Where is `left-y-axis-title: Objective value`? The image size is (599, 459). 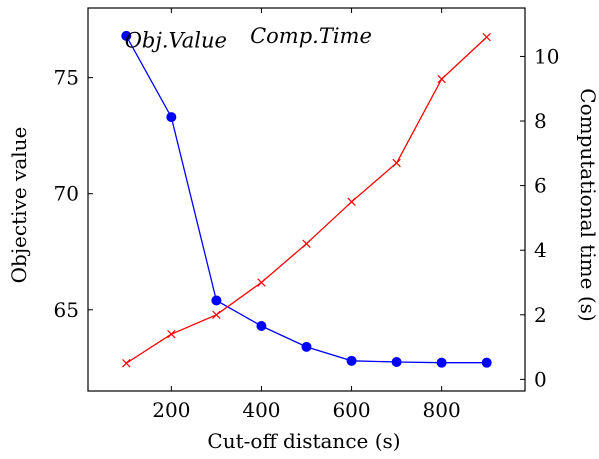 left-y-axis-title: Objective value is located at coordinates (19, 205).